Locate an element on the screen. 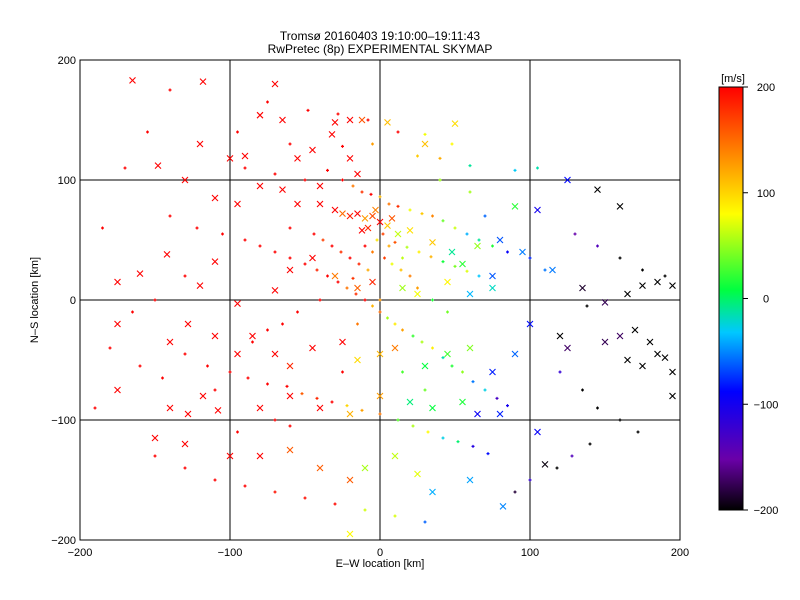  chart-subtitle: RwPretec (8p) EXPERIMENTAL SKYMAP is located at coordinates (380, 49).